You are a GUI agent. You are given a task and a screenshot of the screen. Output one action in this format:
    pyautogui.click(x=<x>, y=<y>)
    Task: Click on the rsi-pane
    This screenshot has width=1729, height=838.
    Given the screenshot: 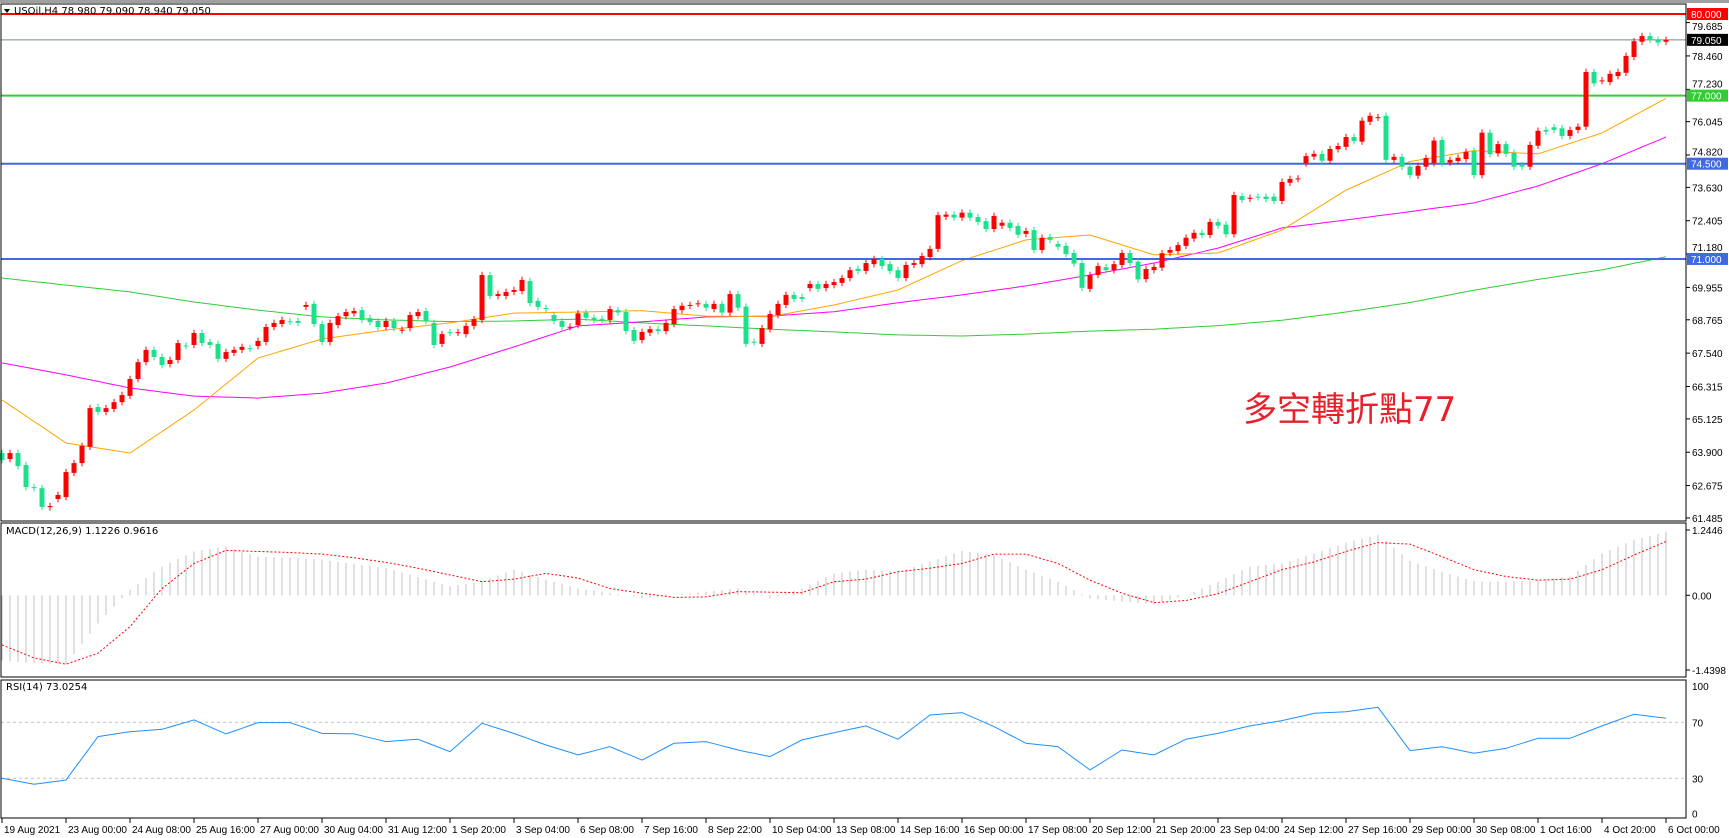 What is the action you would take?
    pyautogui.click(x=843, y=745)
    